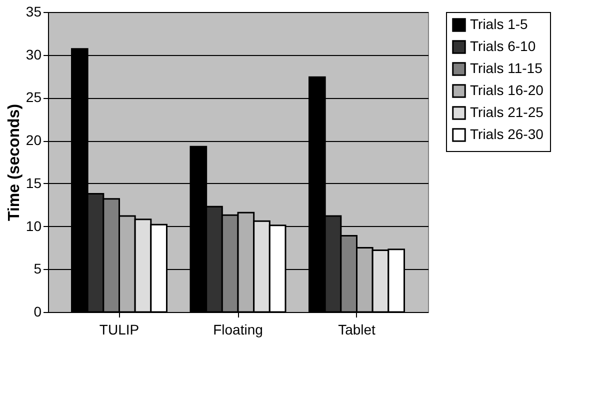  What do you see at coordinates (507, 112) in the screenshot?
I see `legend-label: Trials 21-25` at bounding box center [507, 112].